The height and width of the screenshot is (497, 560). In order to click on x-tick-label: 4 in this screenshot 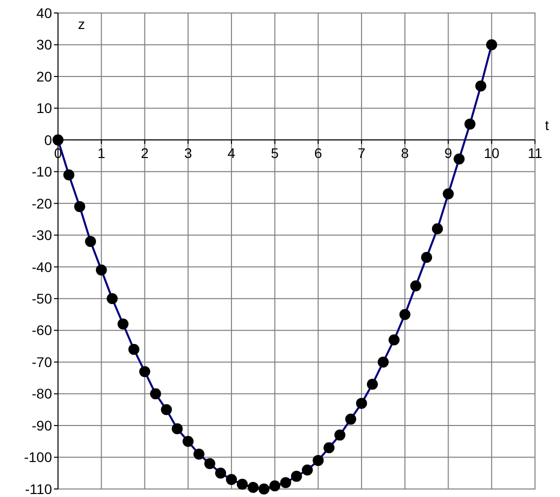, I will do `click(232, 152)`.